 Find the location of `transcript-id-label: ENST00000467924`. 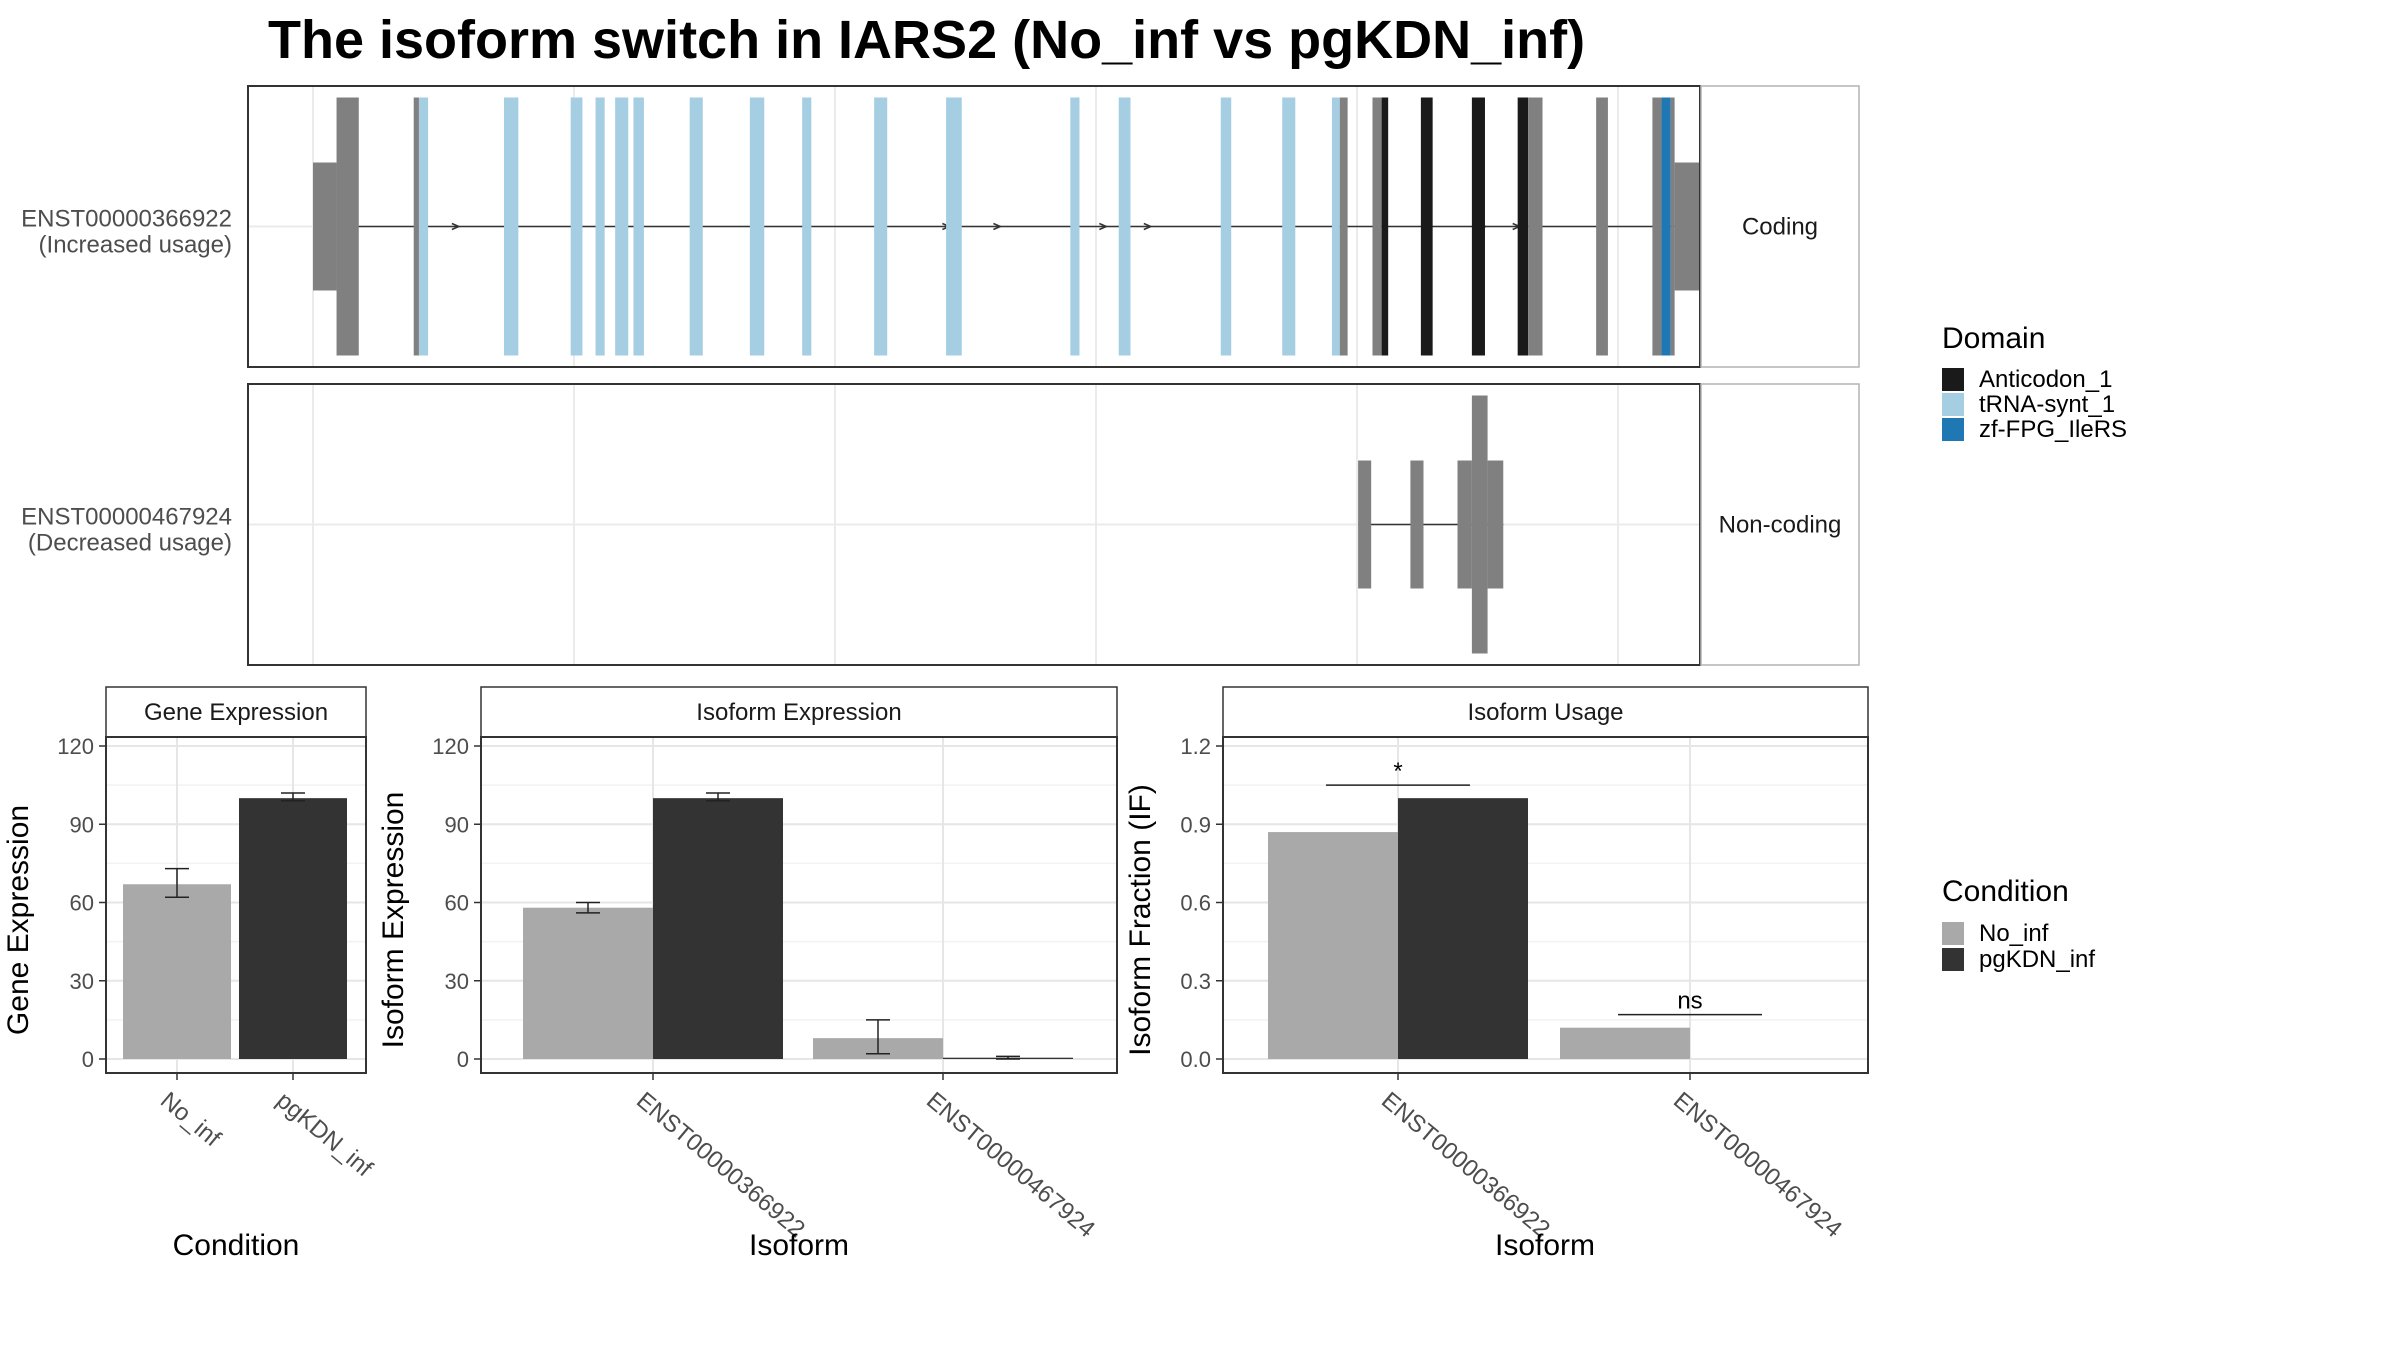

transcript-id-label: ENST00000467924 is located at coordinates (126, 517).